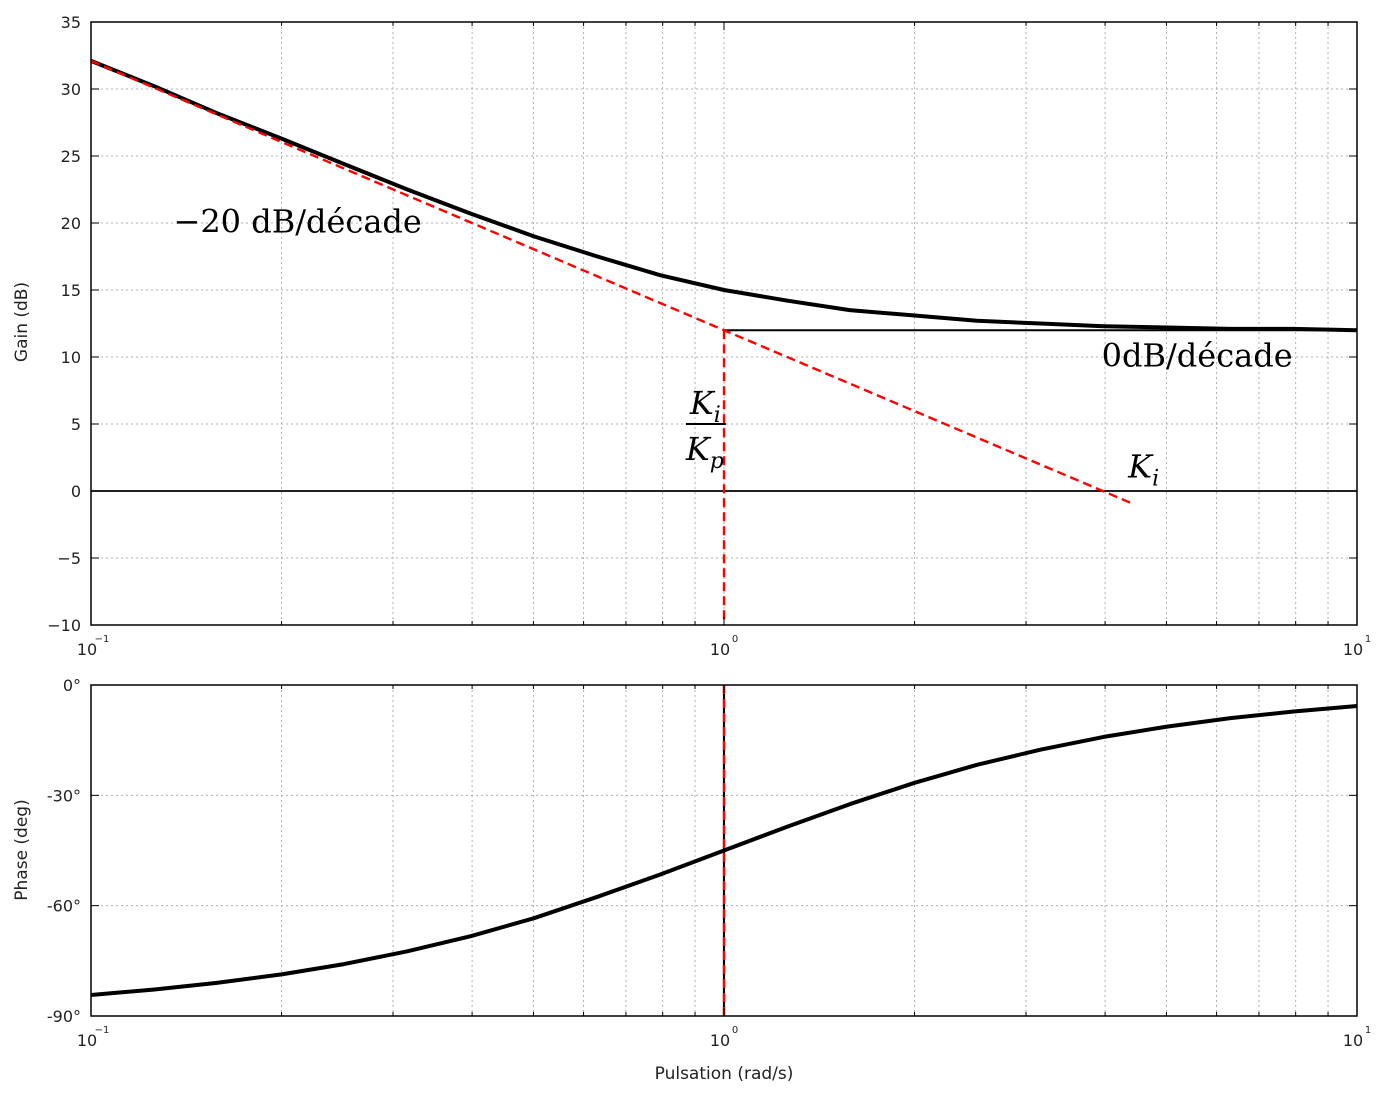 This screenshot has height=1099, width=1384. What do you see at coordinates (71, 290) in the screenshot?
I see `y-tick-label: 15` at bounding box center [71, 290].